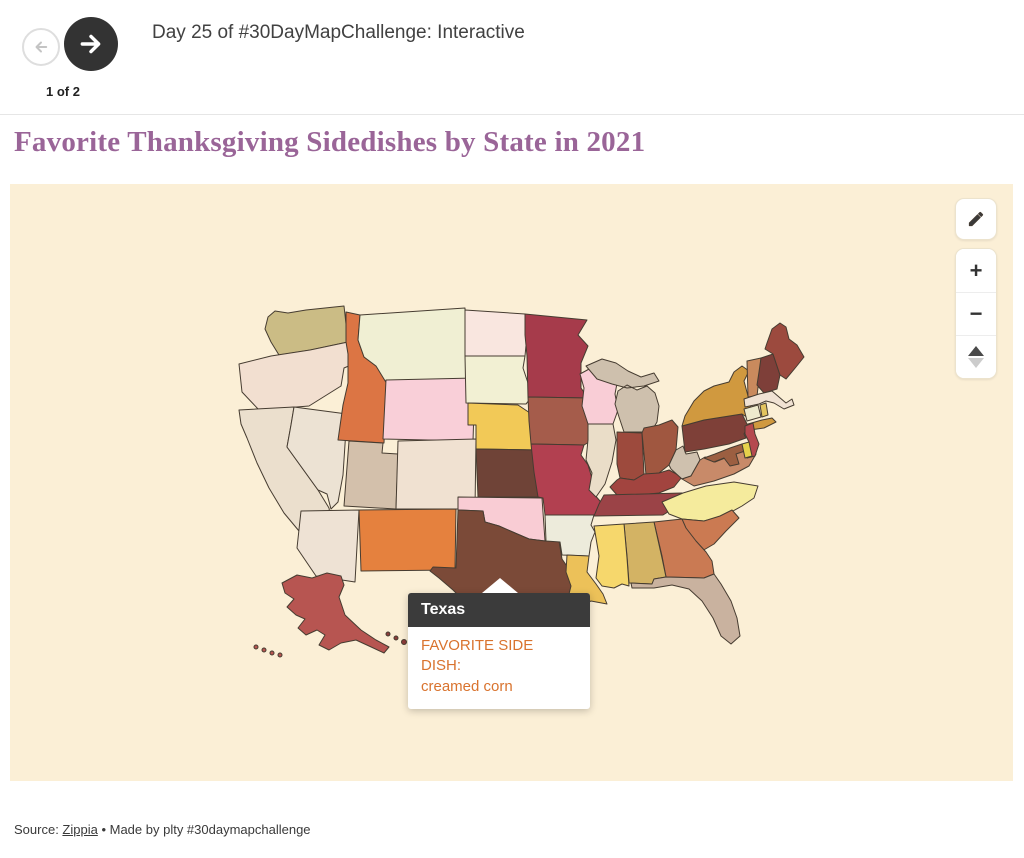  I want to click on zoom-out-button: −, so click(976, 313).